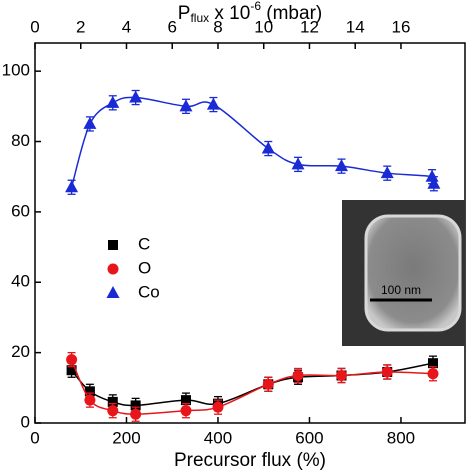  What do you see at coordinates (250, 12) in the screenshot?
I see `top-axis-label: Pflux x 10-6 (mbar)` at bounding box center [250, 12].